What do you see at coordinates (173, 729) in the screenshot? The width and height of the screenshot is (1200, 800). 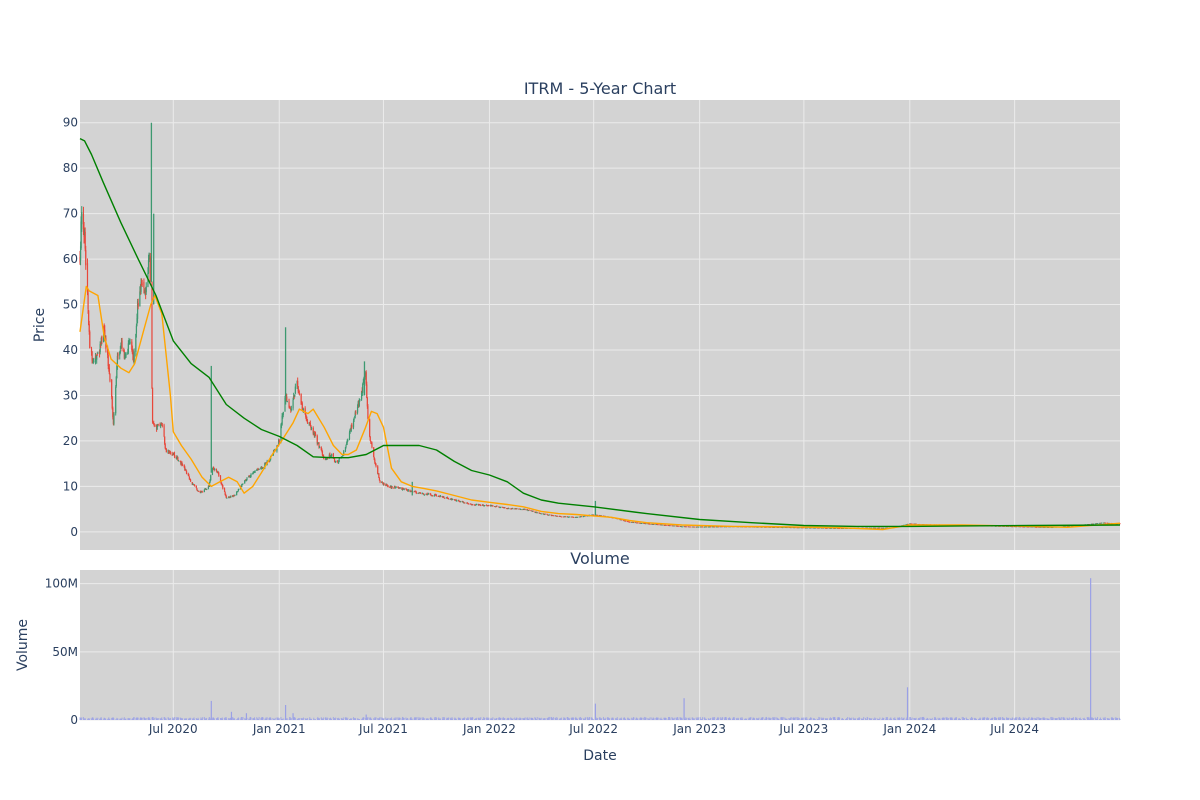 I see `date-tick-label: Jul 2020` at bounding box center [173, 729].